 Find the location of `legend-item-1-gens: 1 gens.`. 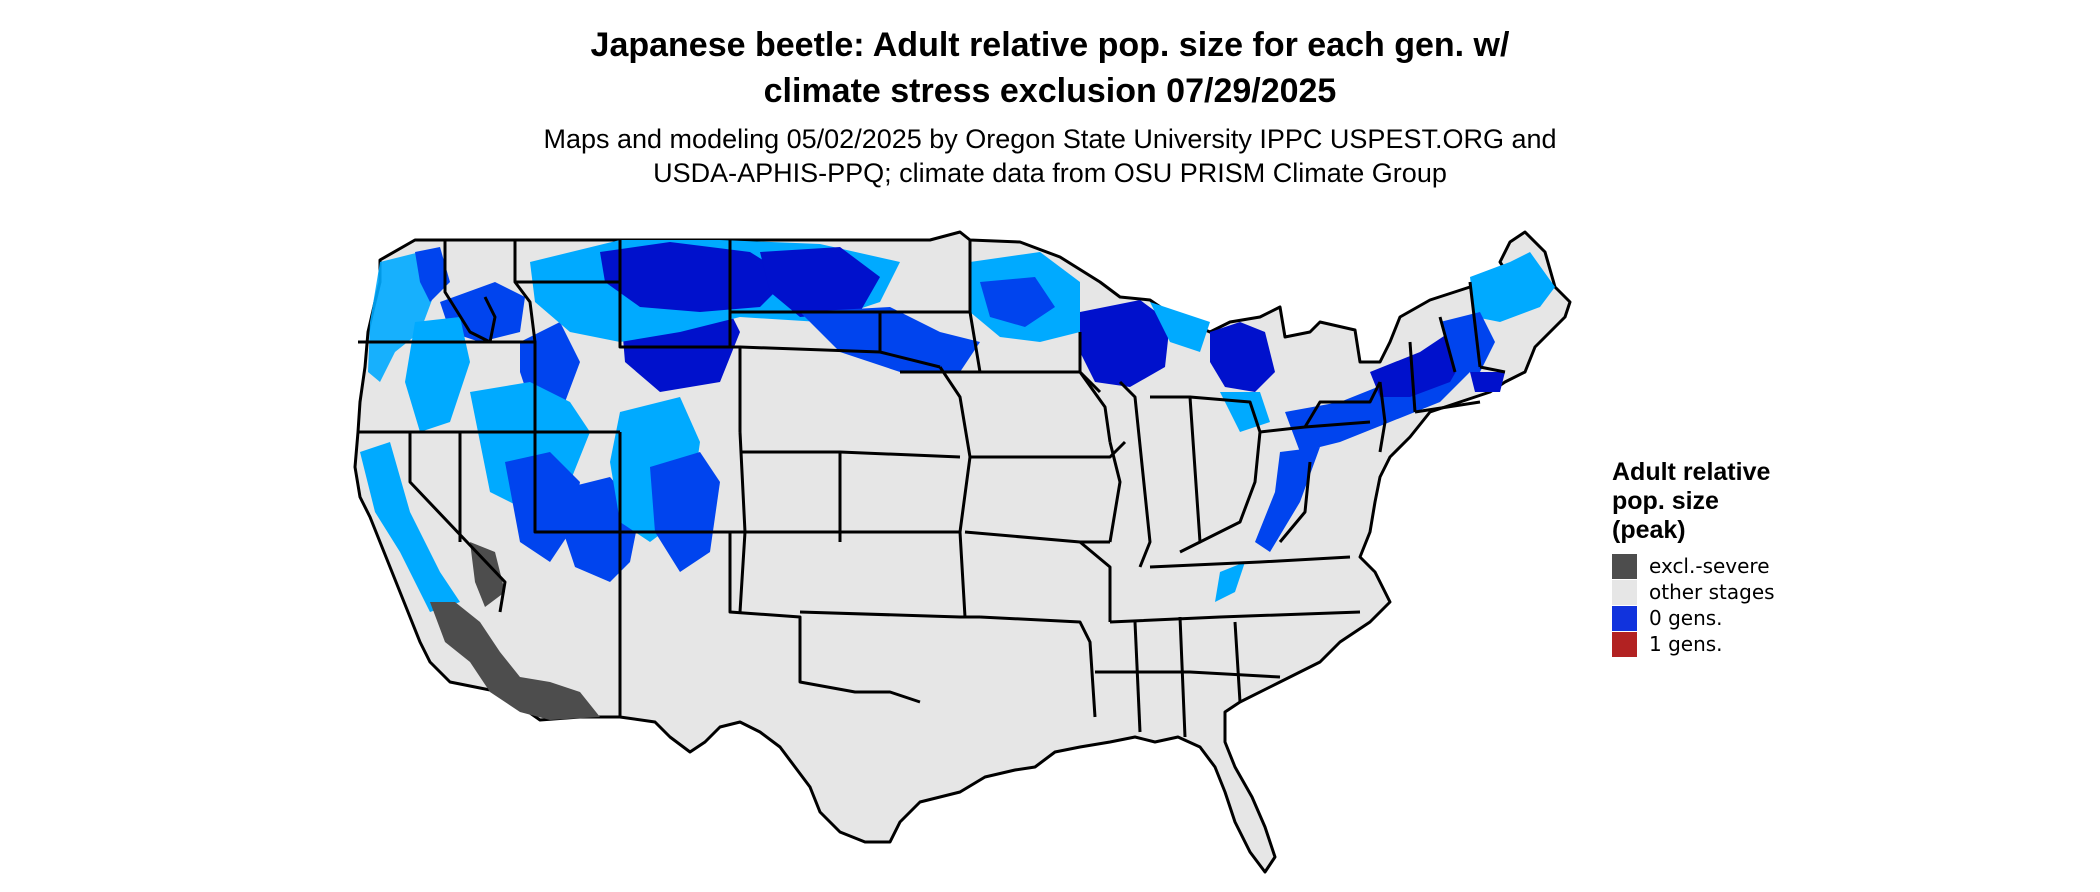

legend-item-1-gens: 1 gens. is located at coordinates (1742, 644).